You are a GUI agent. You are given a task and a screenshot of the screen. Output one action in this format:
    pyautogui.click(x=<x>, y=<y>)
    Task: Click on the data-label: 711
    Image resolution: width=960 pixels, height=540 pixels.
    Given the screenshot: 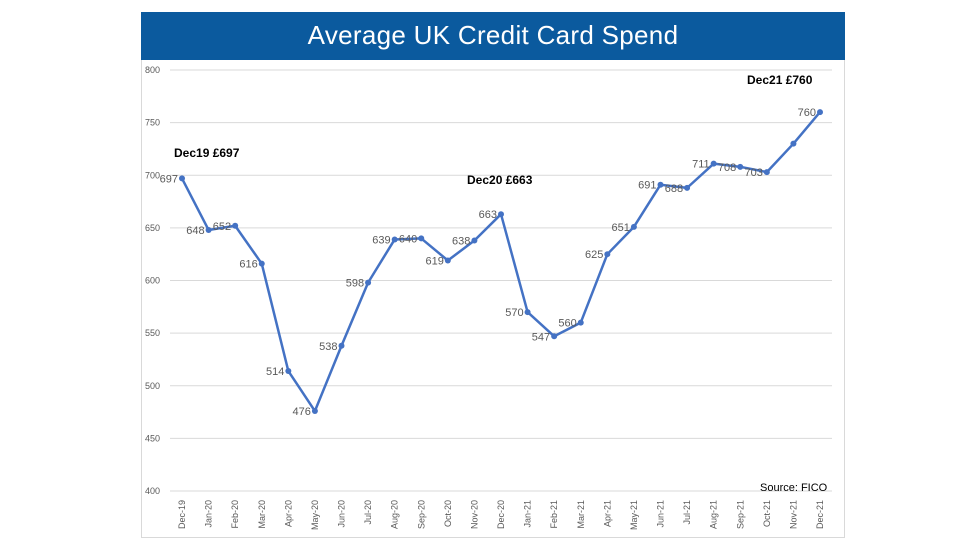 What is the action you would take?
    pyautogui.click(x=701, y=165)
    